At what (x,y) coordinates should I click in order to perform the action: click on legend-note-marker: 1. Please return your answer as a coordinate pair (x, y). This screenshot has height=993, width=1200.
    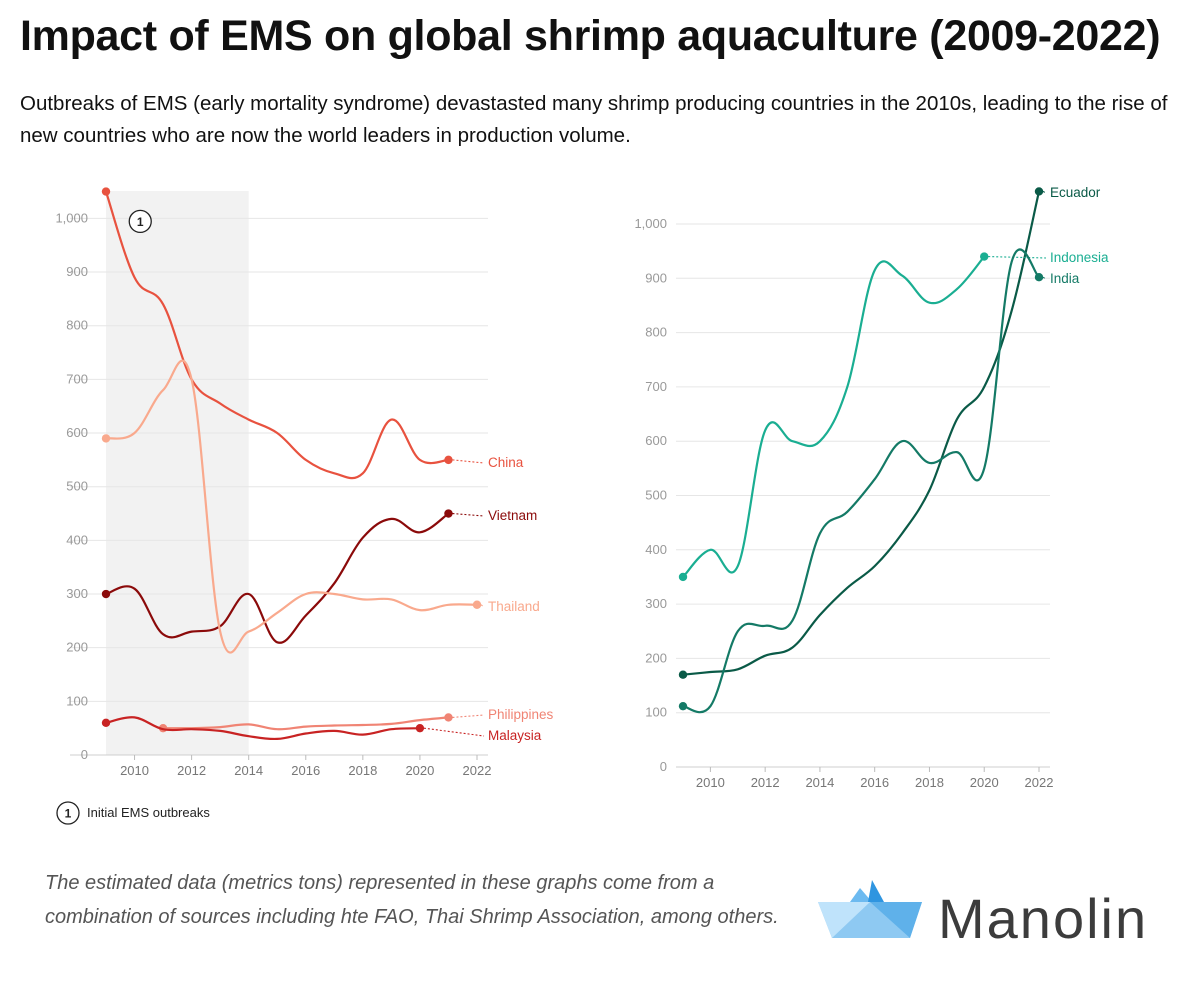
    Looking at the image, I should click on (68, 814).